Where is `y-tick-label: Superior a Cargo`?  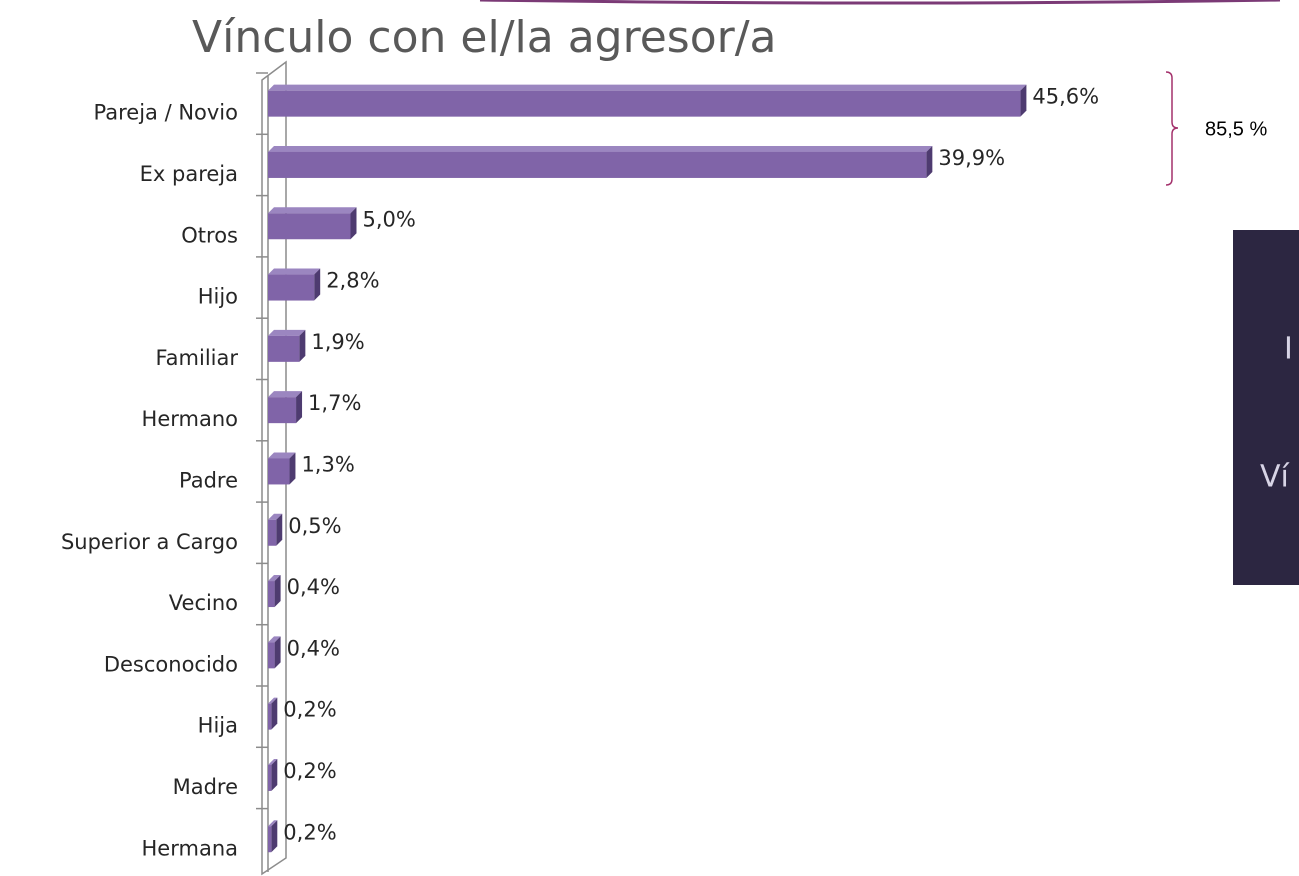
y-tick-label: Superior a Cargo is located at coordinates (149, 542).